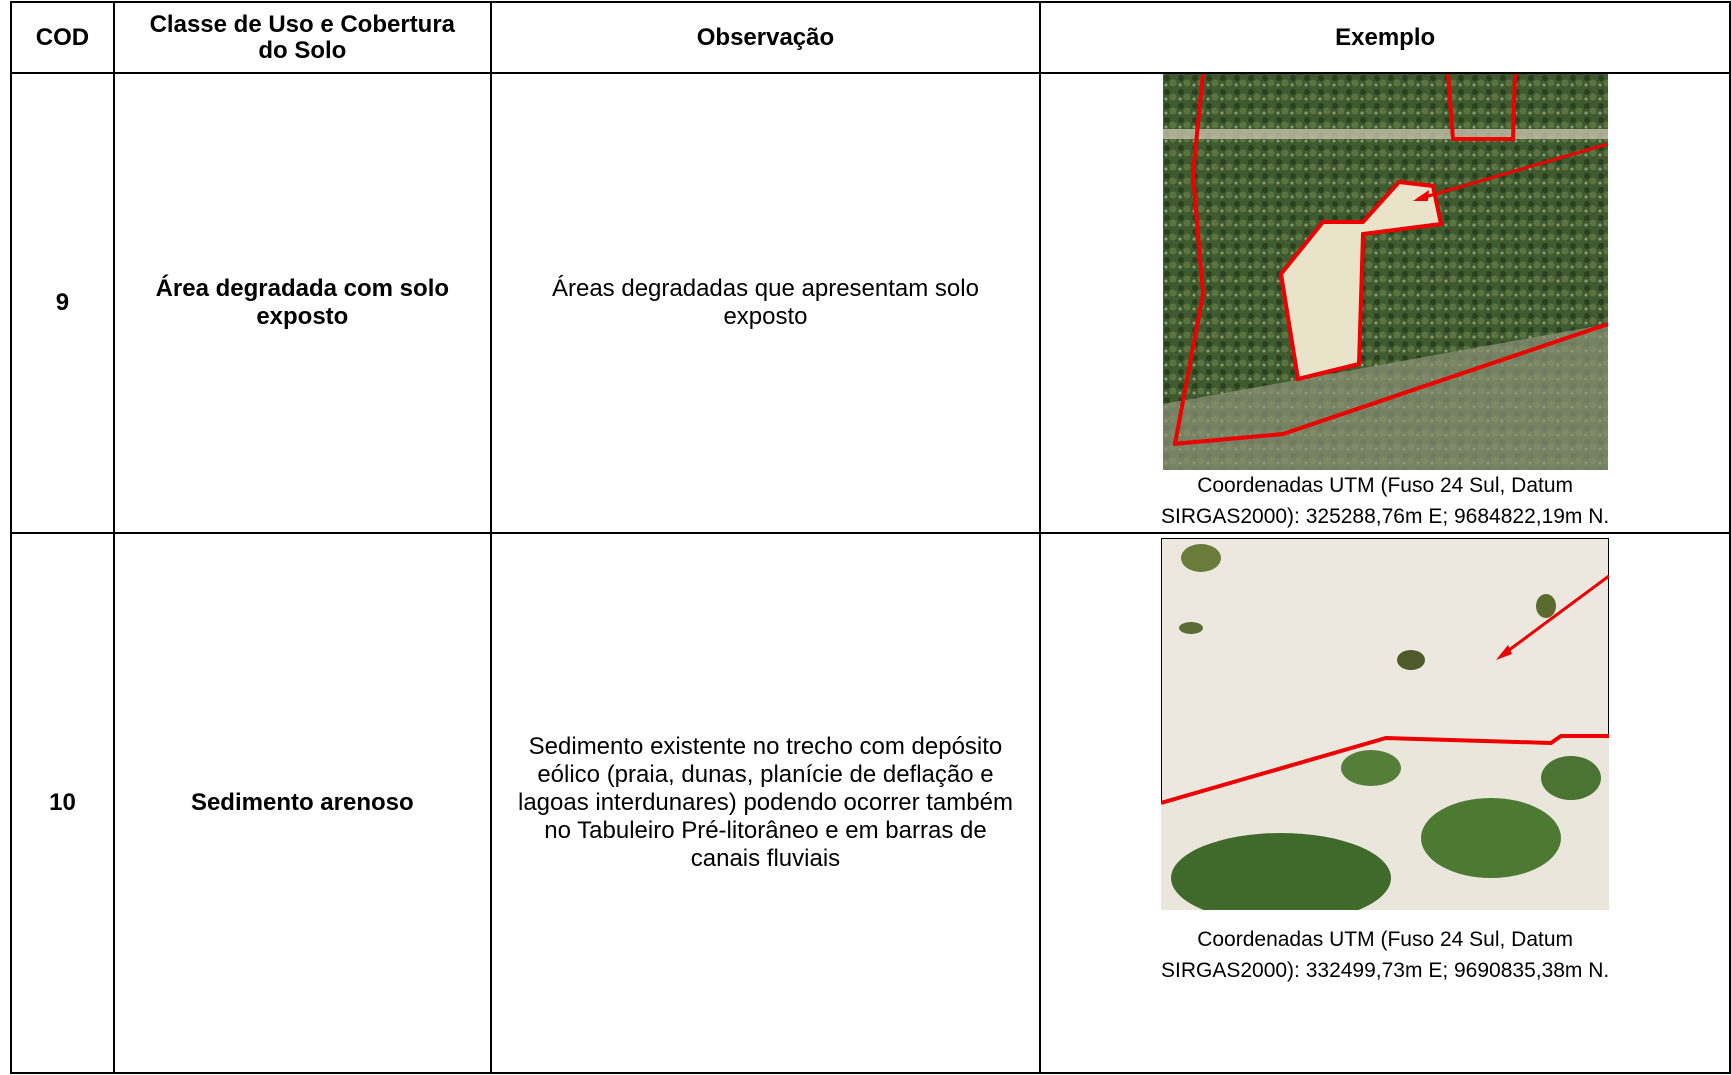  I want to click on cod-cell: 9, so click(62, 303).